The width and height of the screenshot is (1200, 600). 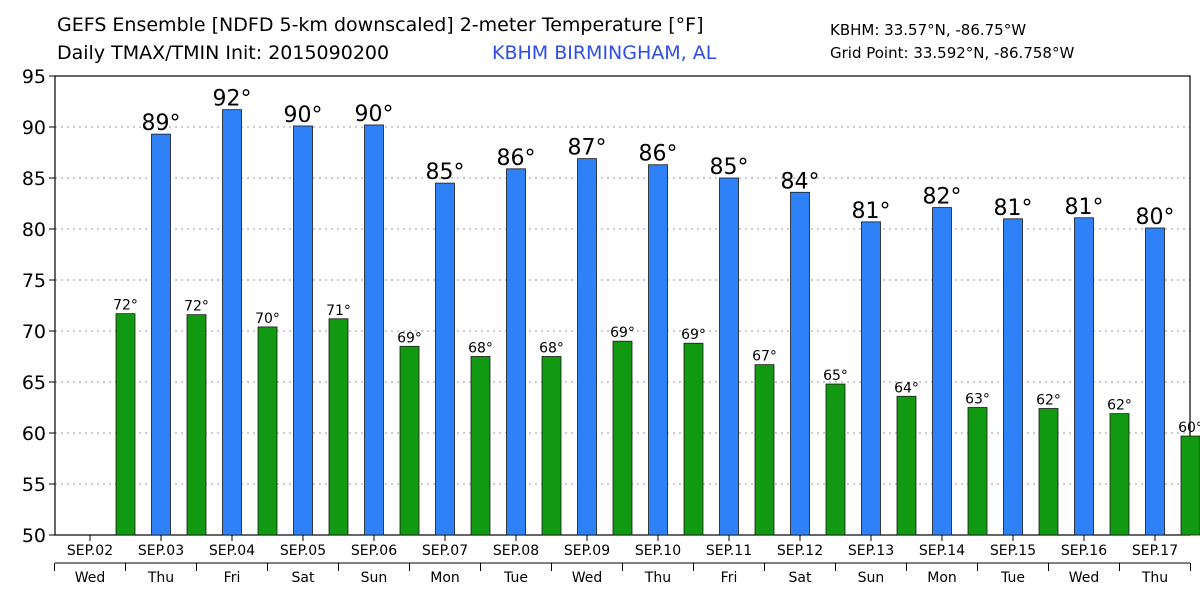 What do you see at coordinates (587, 551) in the screenshot?
I see `x-date-label: SEP.09` at bounding box center [587, 551].